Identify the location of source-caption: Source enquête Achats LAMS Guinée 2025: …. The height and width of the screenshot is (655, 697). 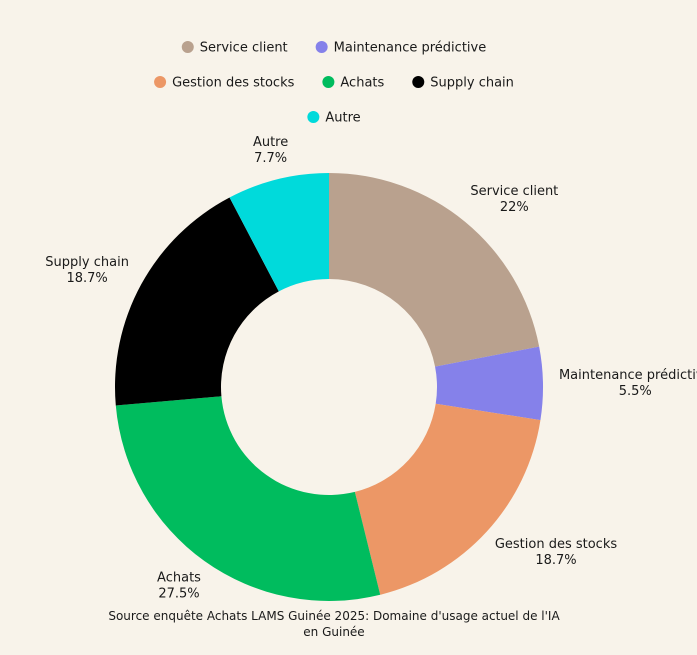
(334, 624).